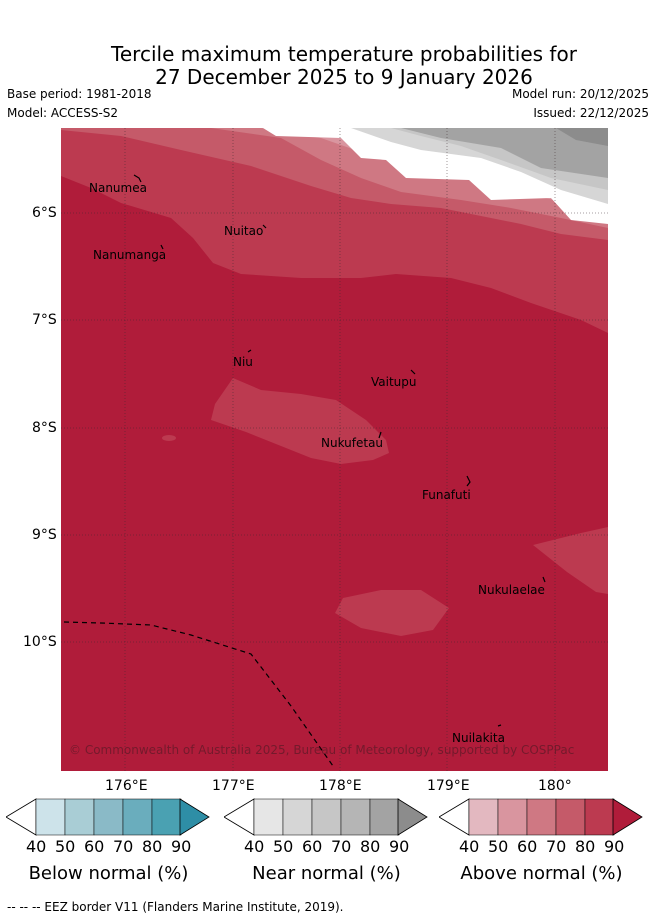 This screenshot has width=655, height=919. What do you see at coordinates (326, 873) in the screenshot?
I see `near-normal-label: Near normal (%)` at bounding box center [326, 873].